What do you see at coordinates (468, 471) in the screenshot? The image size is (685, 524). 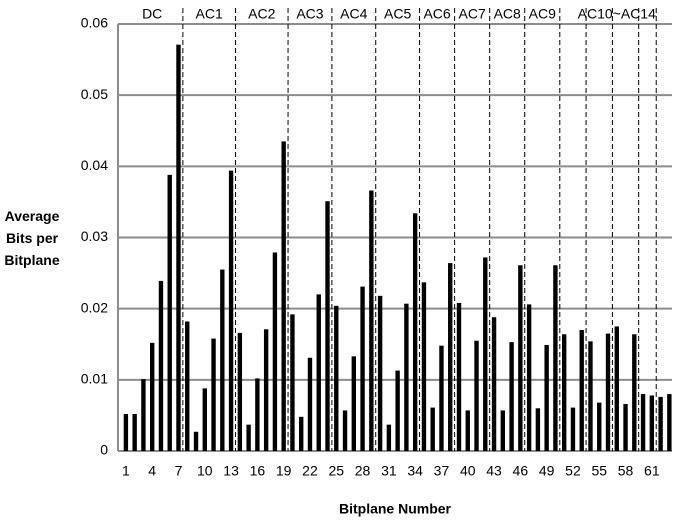 I see `x-tick-label: 40` at bounding box center [468, 471].